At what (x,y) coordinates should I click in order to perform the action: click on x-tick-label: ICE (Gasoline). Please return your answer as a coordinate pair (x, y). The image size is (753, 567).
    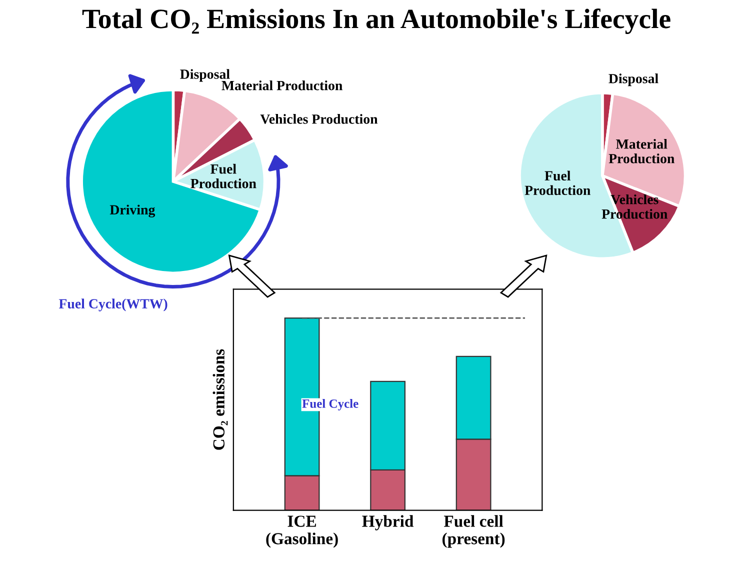
    Looking at the image, I should click on (302, 532).